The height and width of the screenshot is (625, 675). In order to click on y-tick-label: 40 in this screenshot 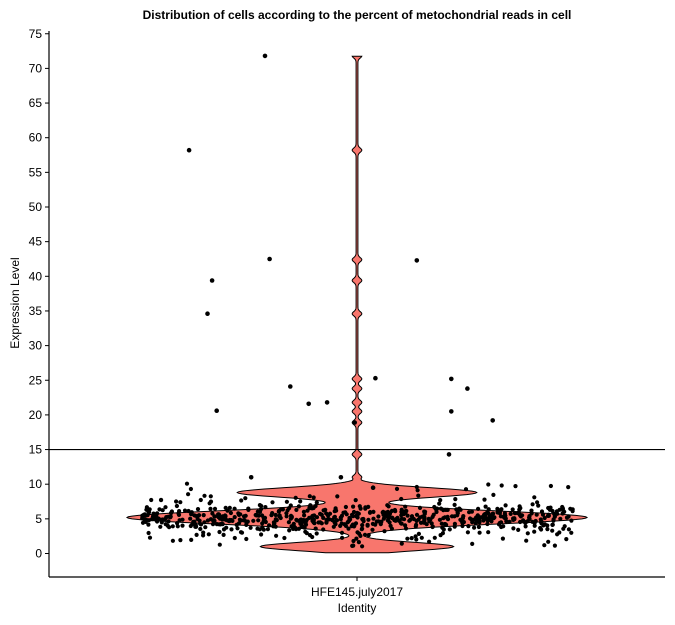, I will do `click(36, 276)`.